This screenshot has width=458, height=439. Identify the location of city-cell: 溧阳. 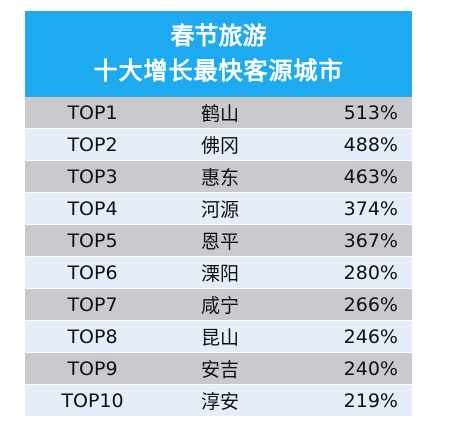
(219, 274).